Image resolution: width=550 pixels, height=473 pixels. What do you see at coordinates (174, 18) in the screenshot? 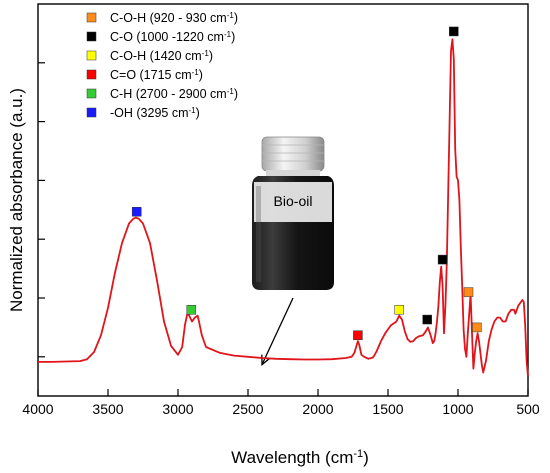
I see `legend-entry: C-O-H (920 - 930 cm-1)` at bounding box center [174, 18].